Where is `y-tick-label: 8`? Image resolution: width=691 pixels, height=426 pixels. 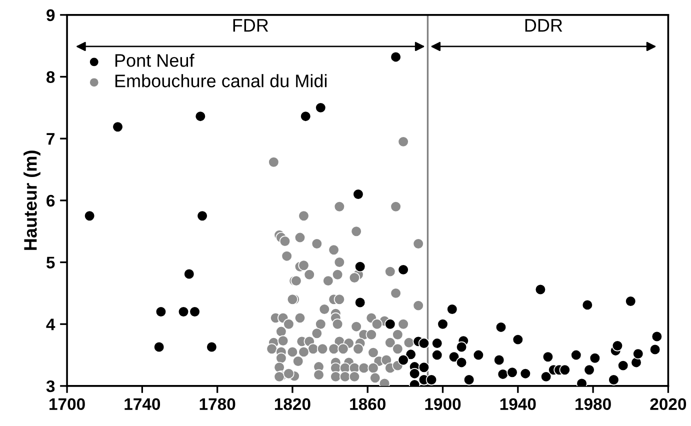
y-tick-label: 8 is located at coordinates (50, 77).